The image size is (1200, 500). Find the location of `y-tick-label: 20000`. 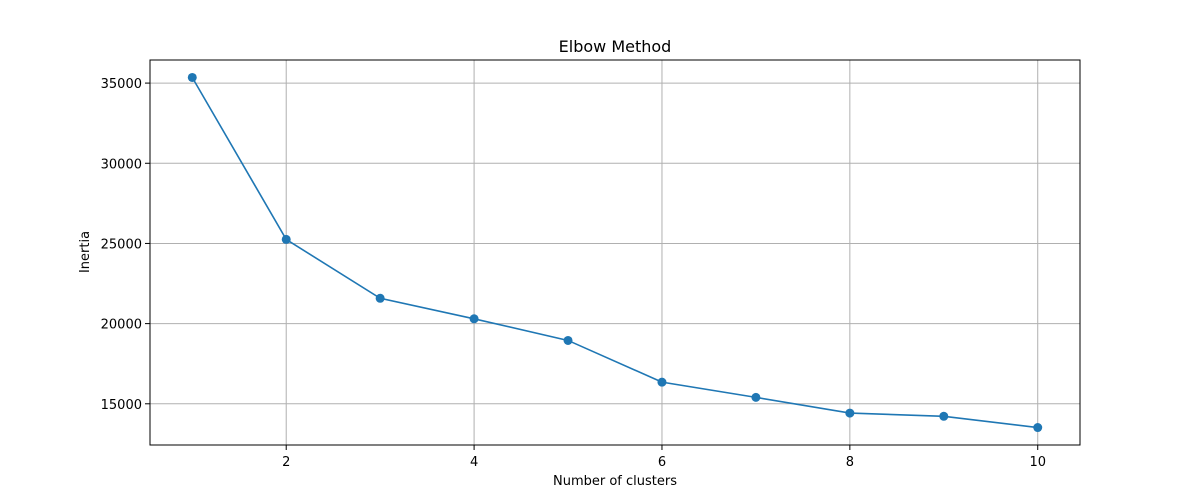

y-tick-label: 20000 is located at coordinates (121, 325).